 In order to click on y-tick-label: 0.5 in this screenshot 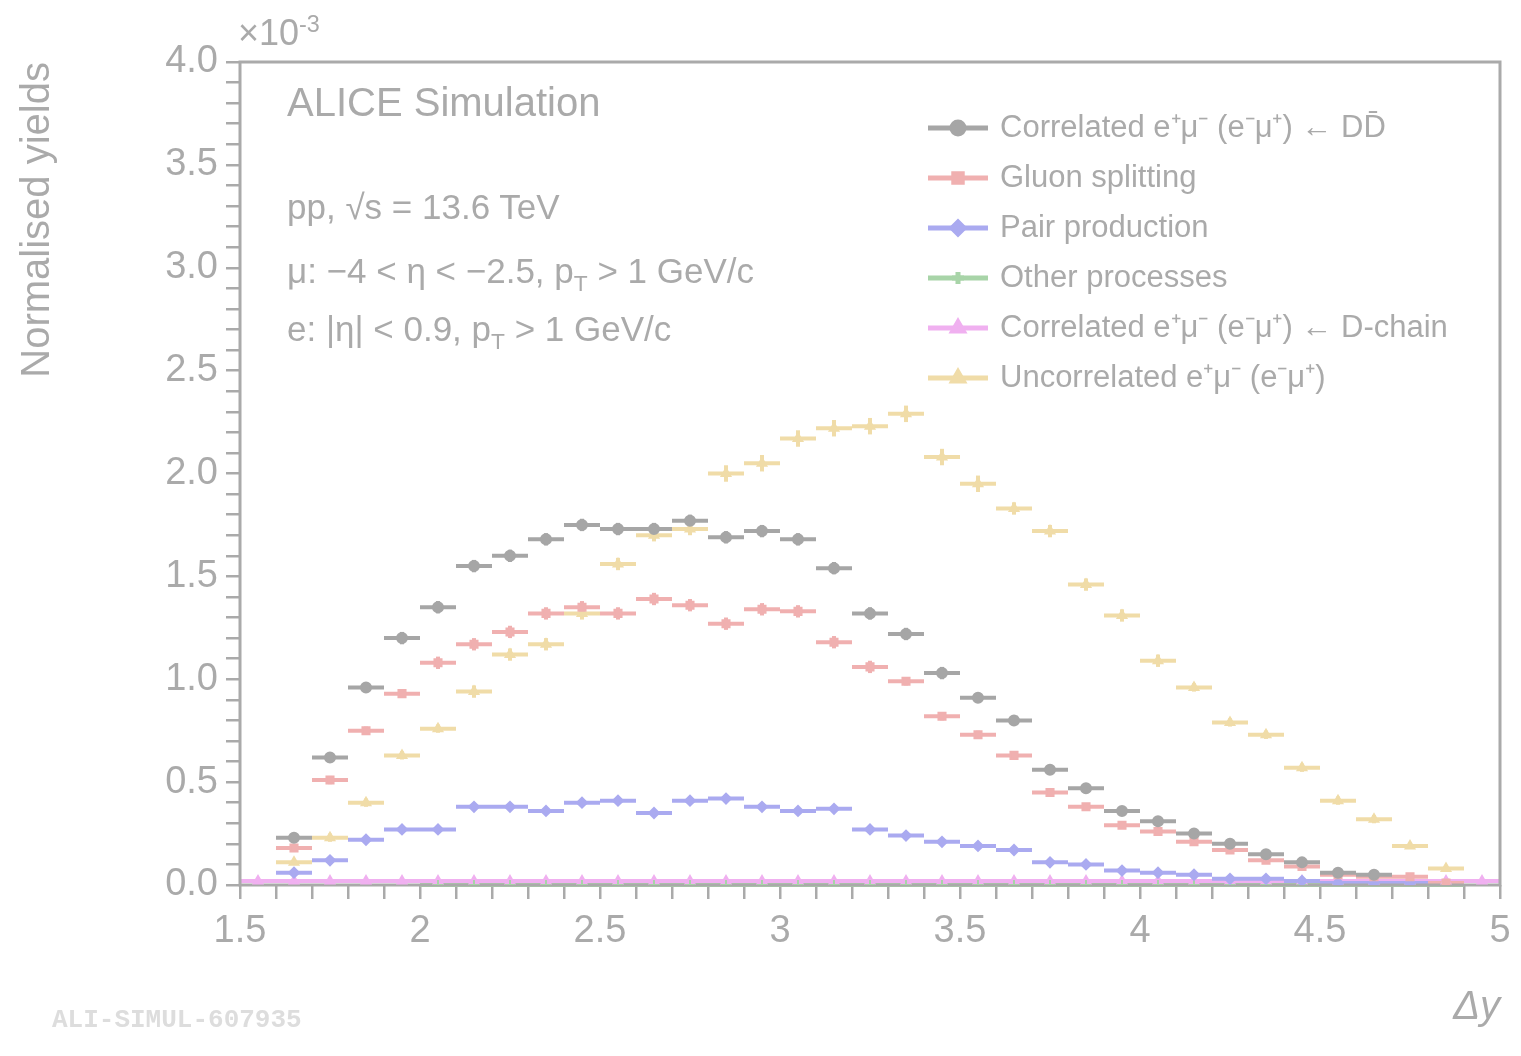, I will do `click(191, 779)`.